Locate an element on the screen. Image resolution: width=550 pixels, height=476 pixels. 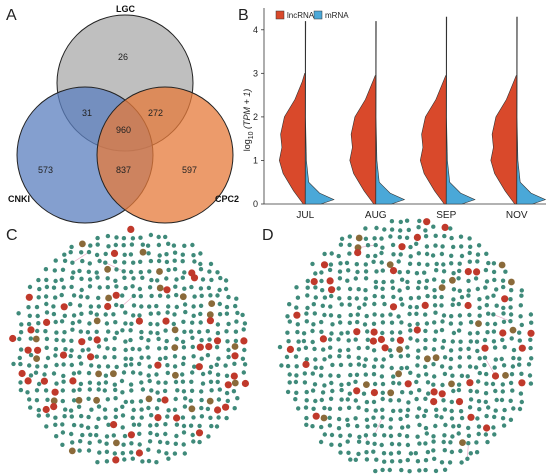
violin-lncrna-nov is located at coordinates (504, 140).